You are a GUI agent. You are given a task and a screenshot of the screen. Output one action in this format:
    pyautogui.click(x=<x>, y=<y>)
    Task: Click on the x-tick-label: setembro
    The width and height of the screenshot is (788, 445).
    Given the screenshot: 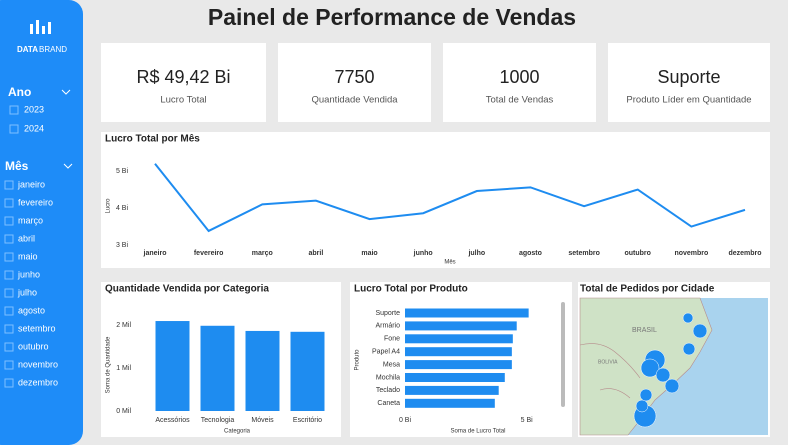 What is the action you would take?
    pyautogui.click(x=584, y=253)
    